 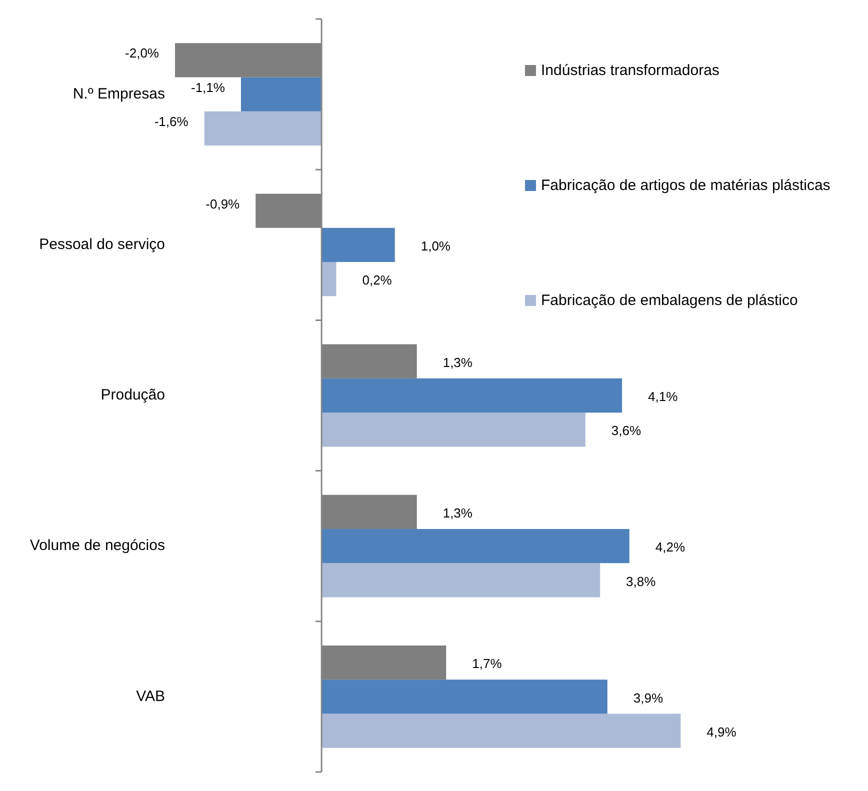 I want to click on data-label: -1,6%, so click(x=171, y=122).